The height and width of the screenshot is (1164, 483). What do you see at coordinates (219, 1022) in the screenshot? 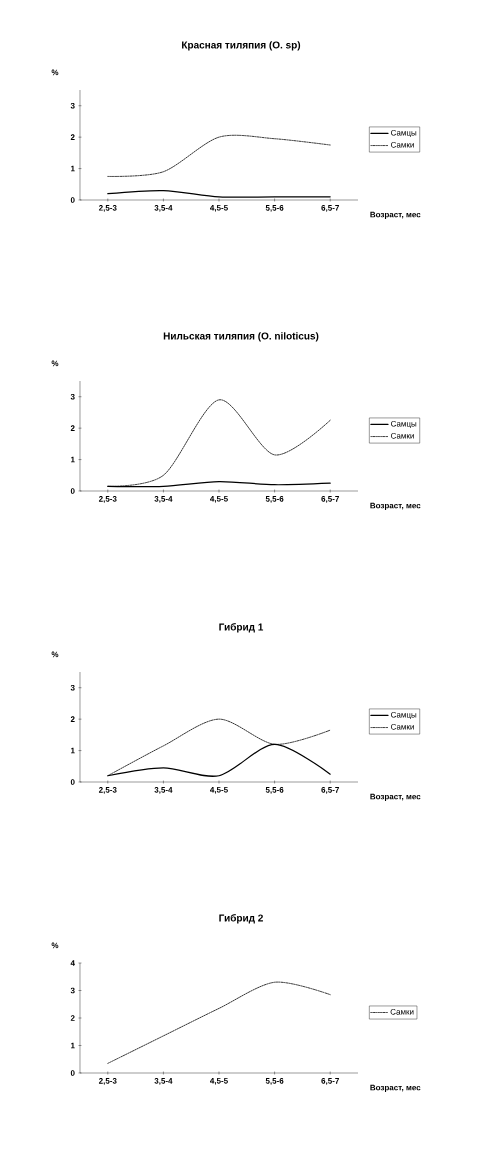
I see `line-series` at bounding box center [219, 1022].